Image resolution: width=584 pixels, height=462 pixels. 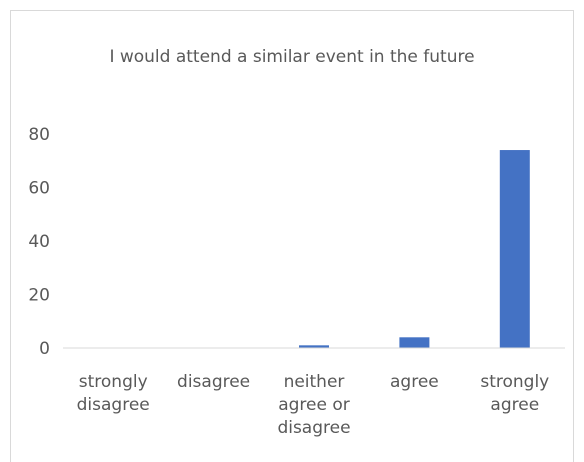 What do you see at coordinates (39, 135) in the screenshot?
I see `y-tick-label: 80` at bounding box center [39, 135].